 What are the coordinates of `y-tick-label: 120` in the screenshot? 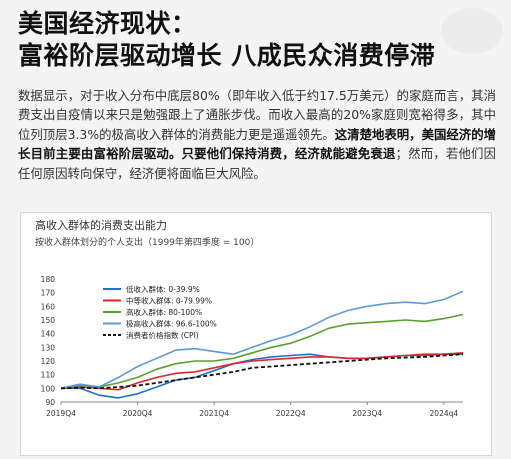 It's located at (48, 361).